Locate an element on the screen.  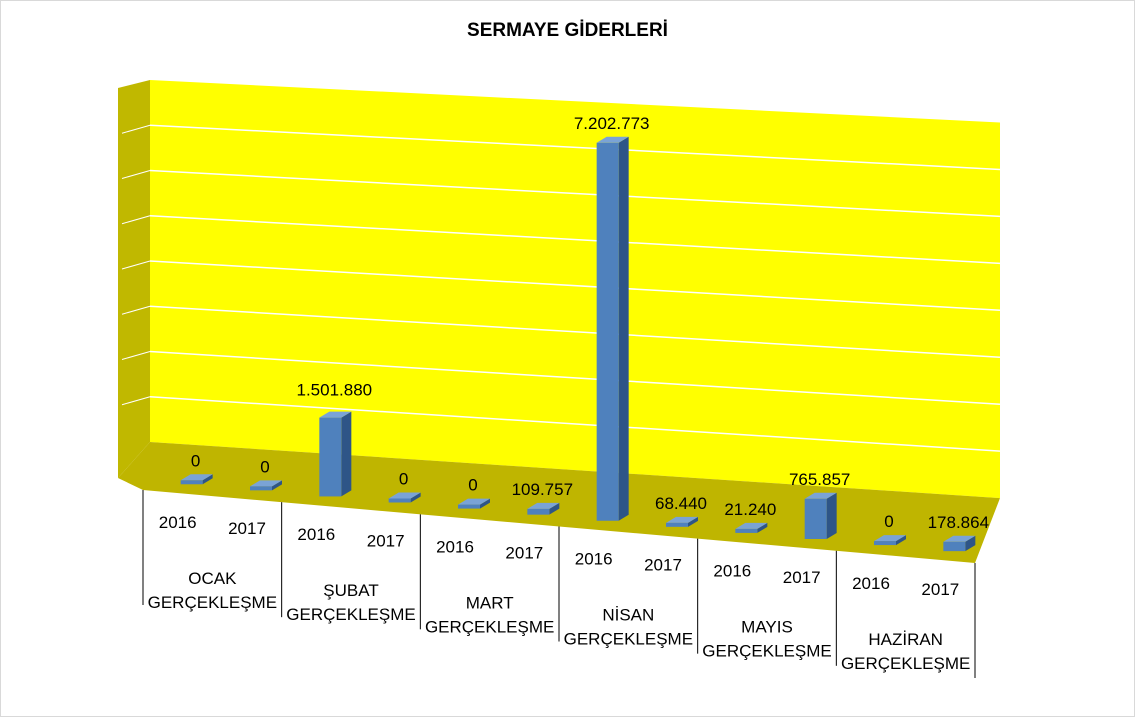
side-wall is located at coordinates (134, 279).